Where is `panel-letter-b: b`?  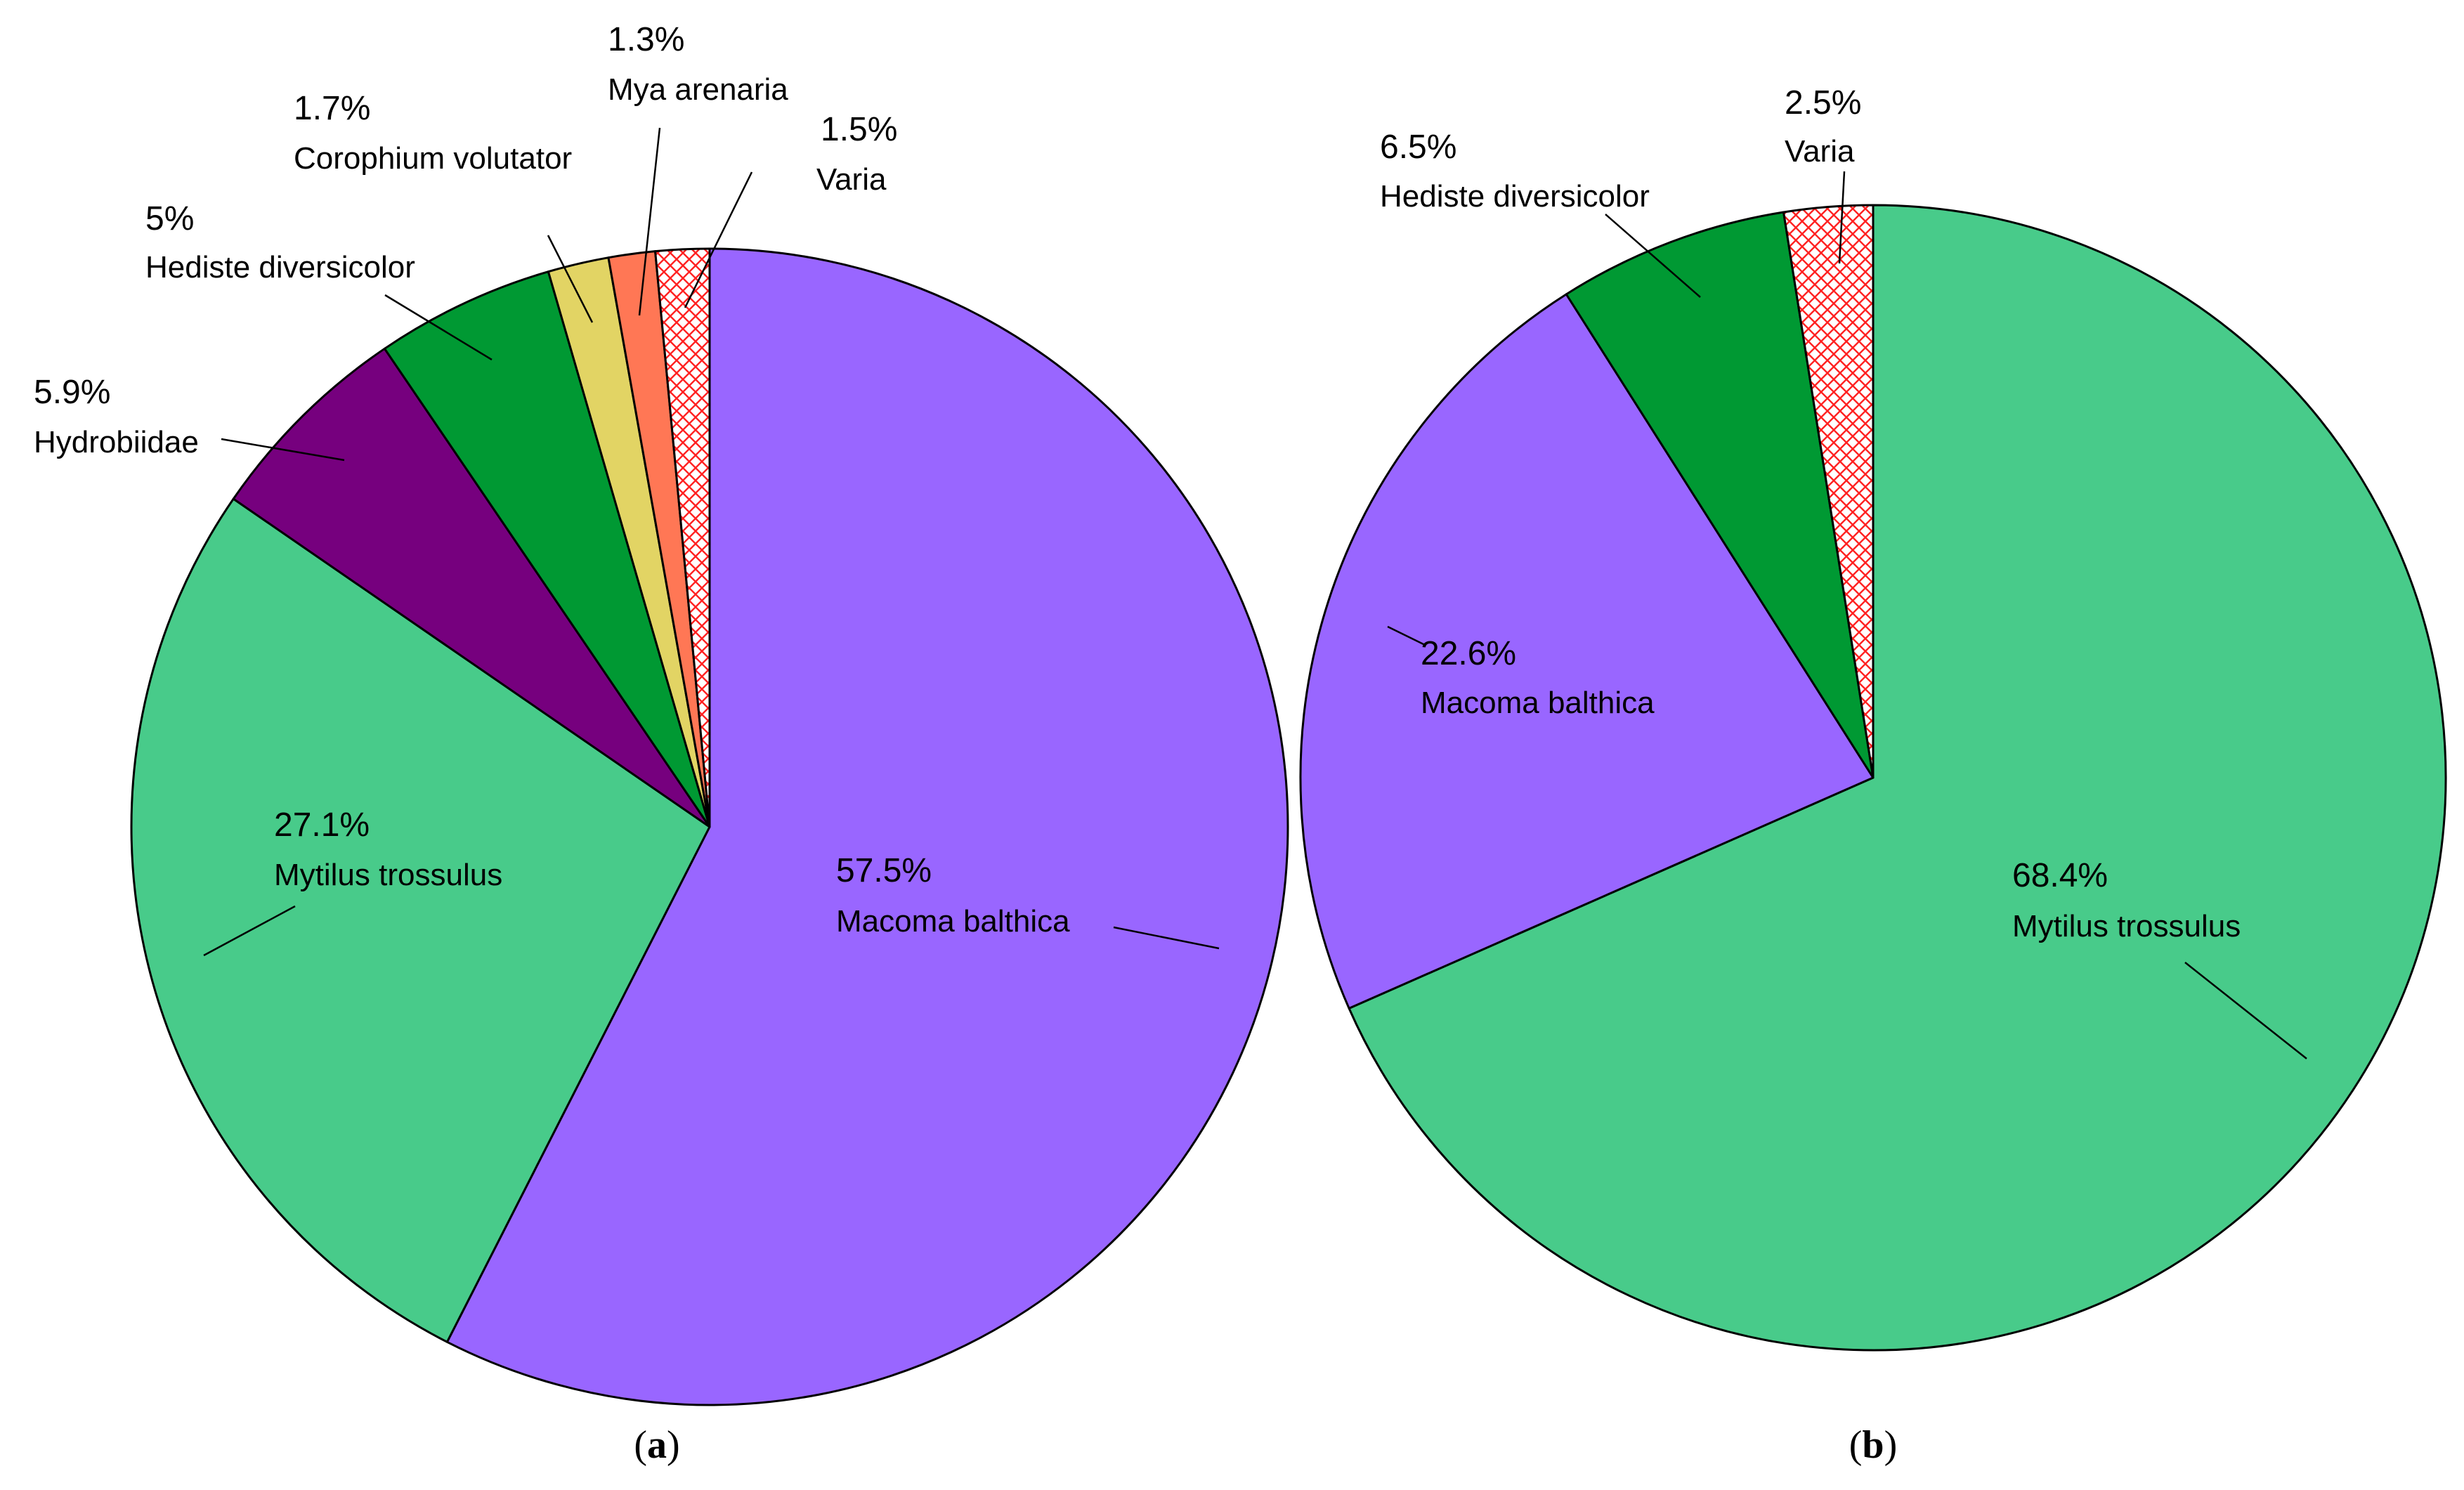
panel-letter-b: b is located at coordinates (1873, 1445).